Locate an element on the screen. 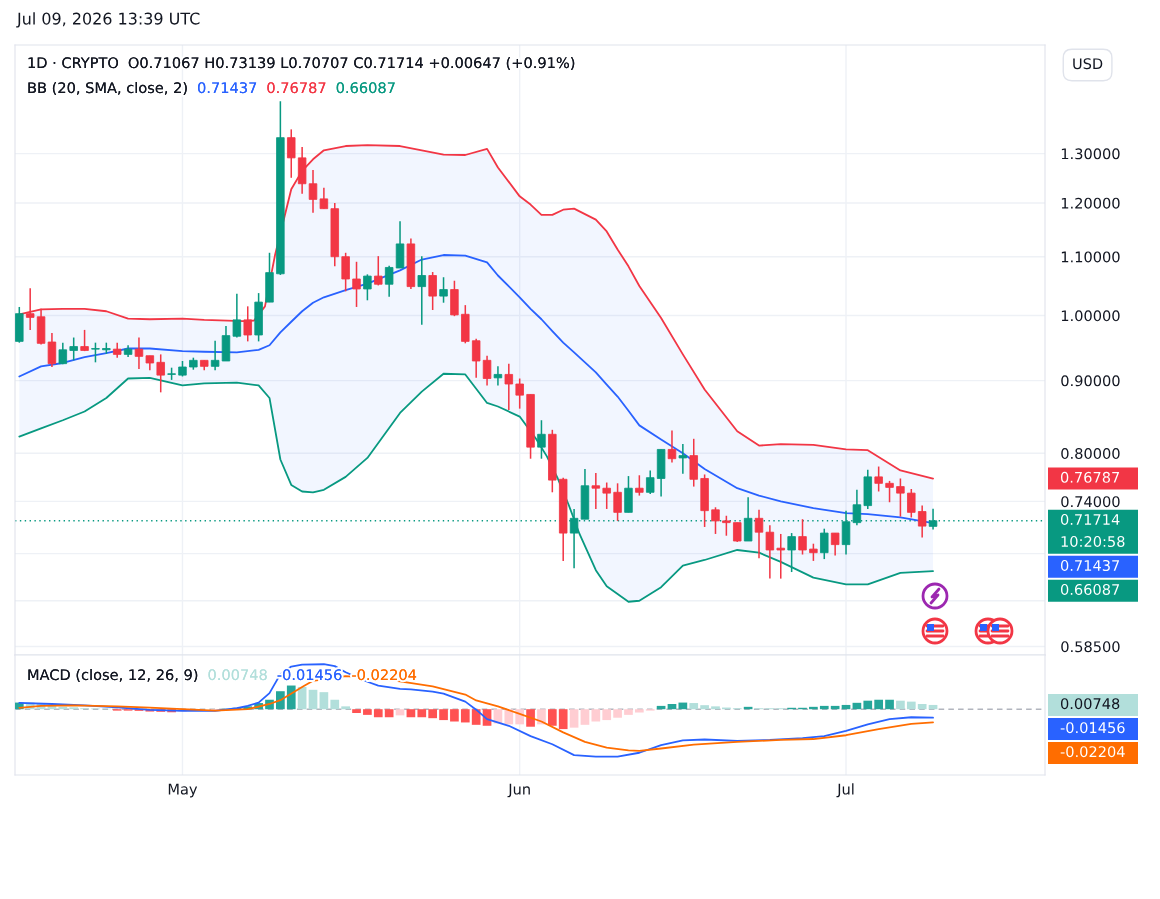 The width and height of the screenshot is (1160, 899). text: 0.00748 is located at coordinates (1090, 704).